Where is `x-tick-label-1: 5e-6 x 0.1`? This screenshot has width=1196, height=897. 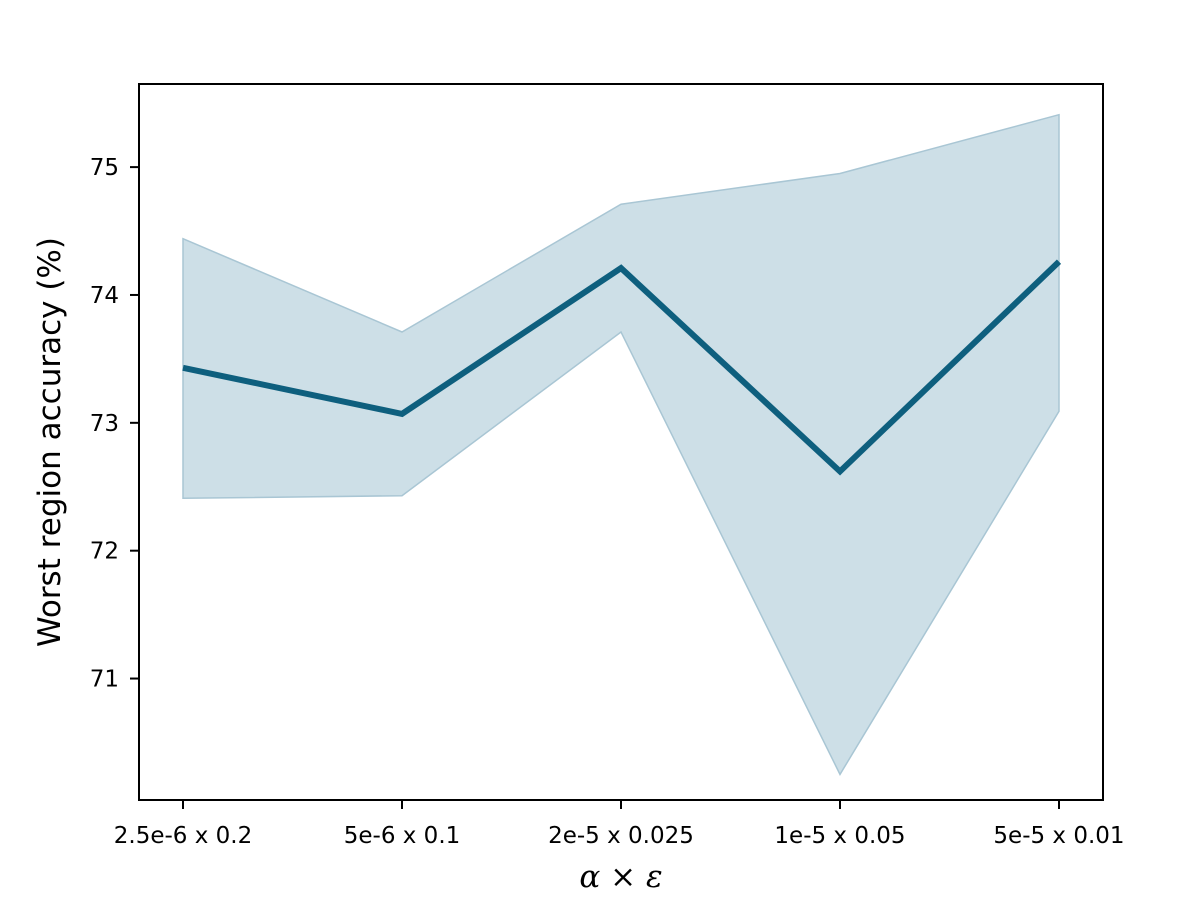
x-tick-label-1: 5e-6 x 0.1 is located at coordinates (402, 836).